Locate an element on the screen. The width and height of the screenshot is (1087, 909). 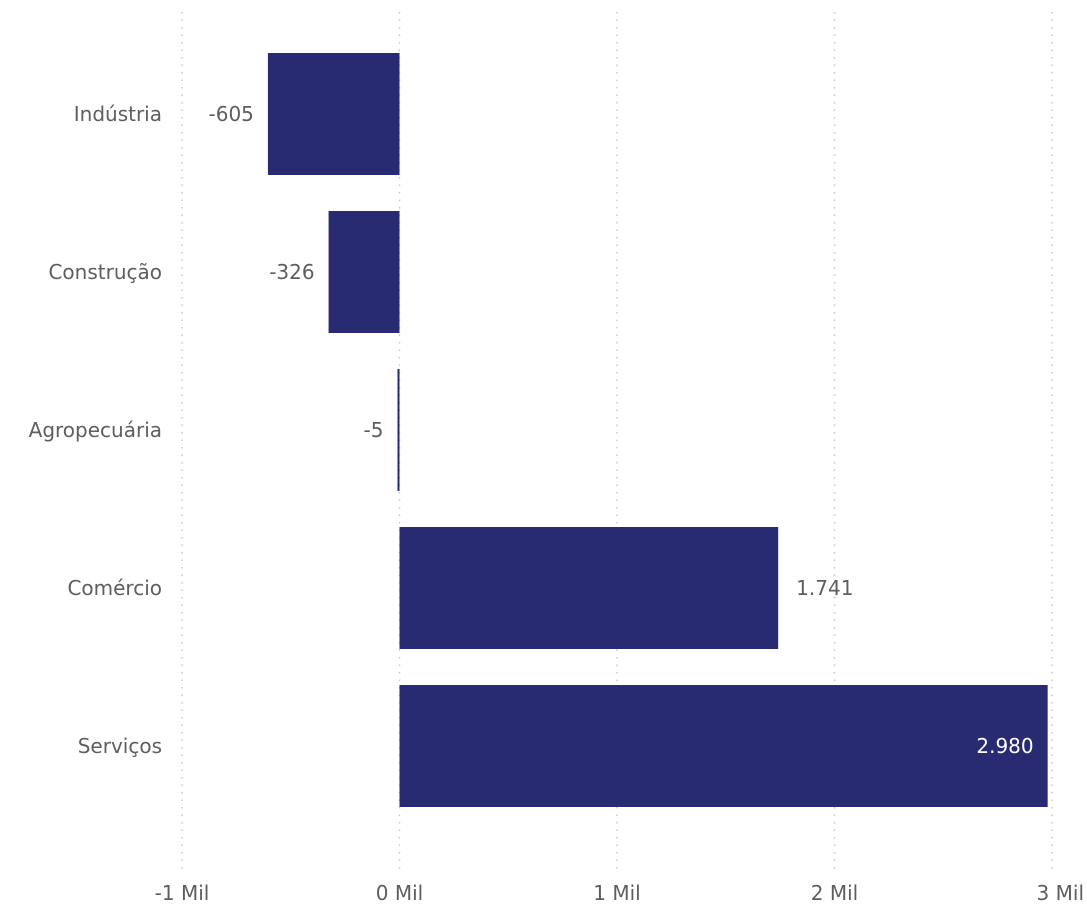
x-tick-label: 3 Mil is located at coordinates (1060, 893).